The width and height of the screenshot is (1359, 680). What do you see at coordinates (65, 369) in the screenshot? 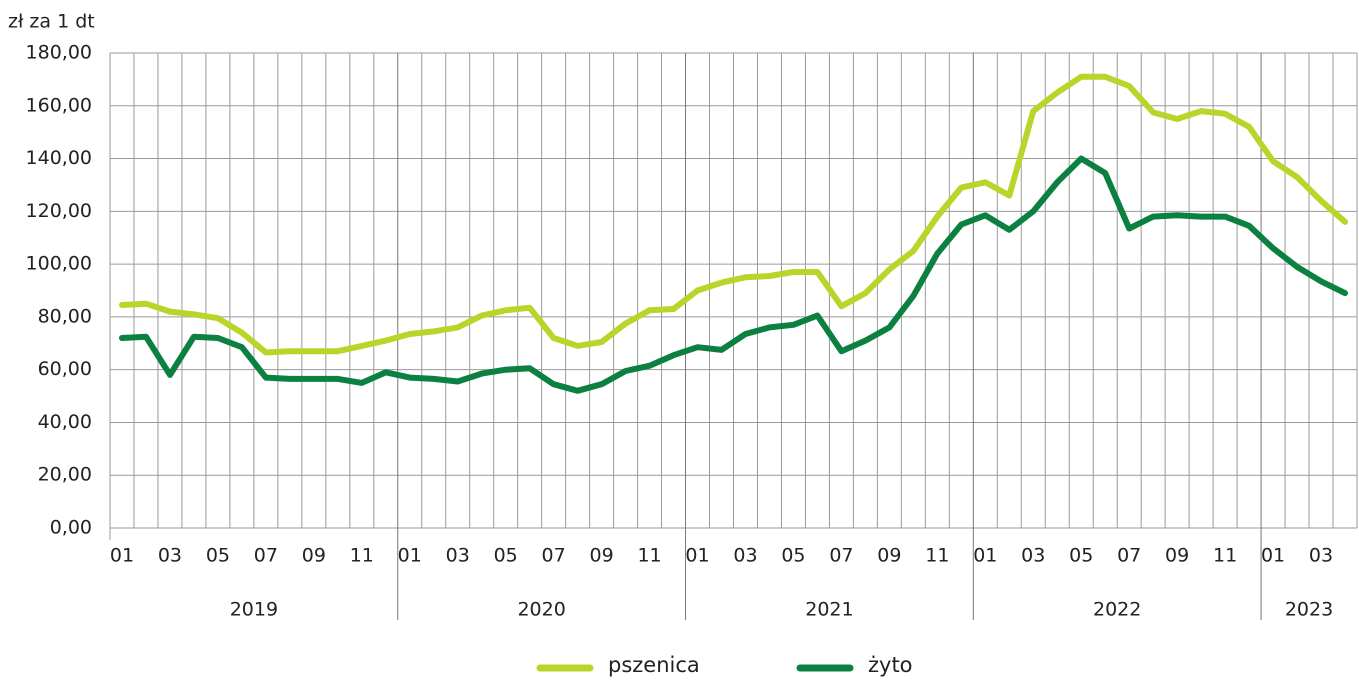
I see `y-tick-label: 60,00` at bounding box center [65, 369].